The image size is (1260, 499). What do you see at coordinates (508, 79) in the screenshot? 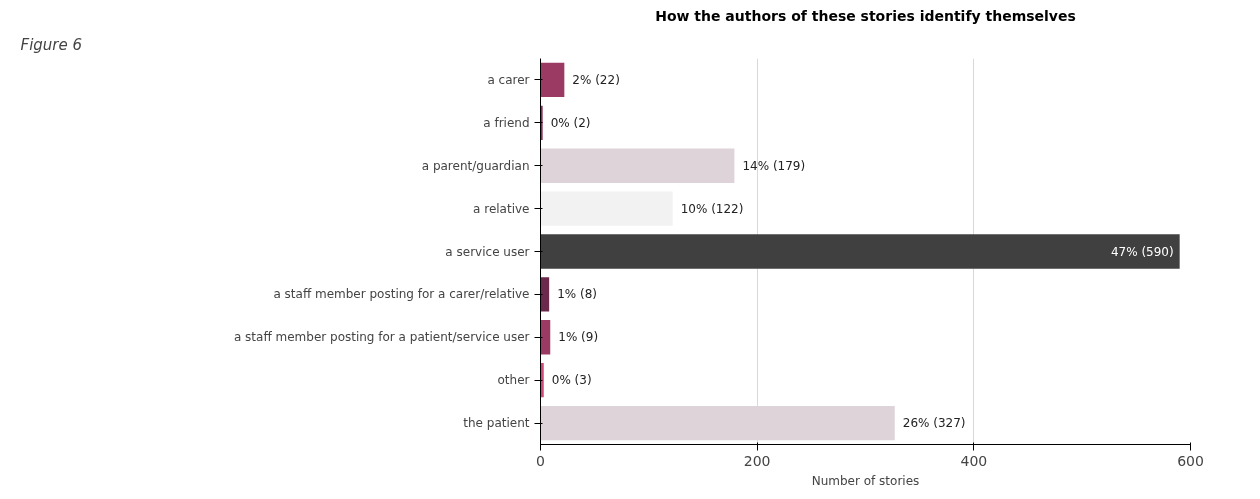
I see `y-tick-label: a carer` at bounding box center [508, 79].